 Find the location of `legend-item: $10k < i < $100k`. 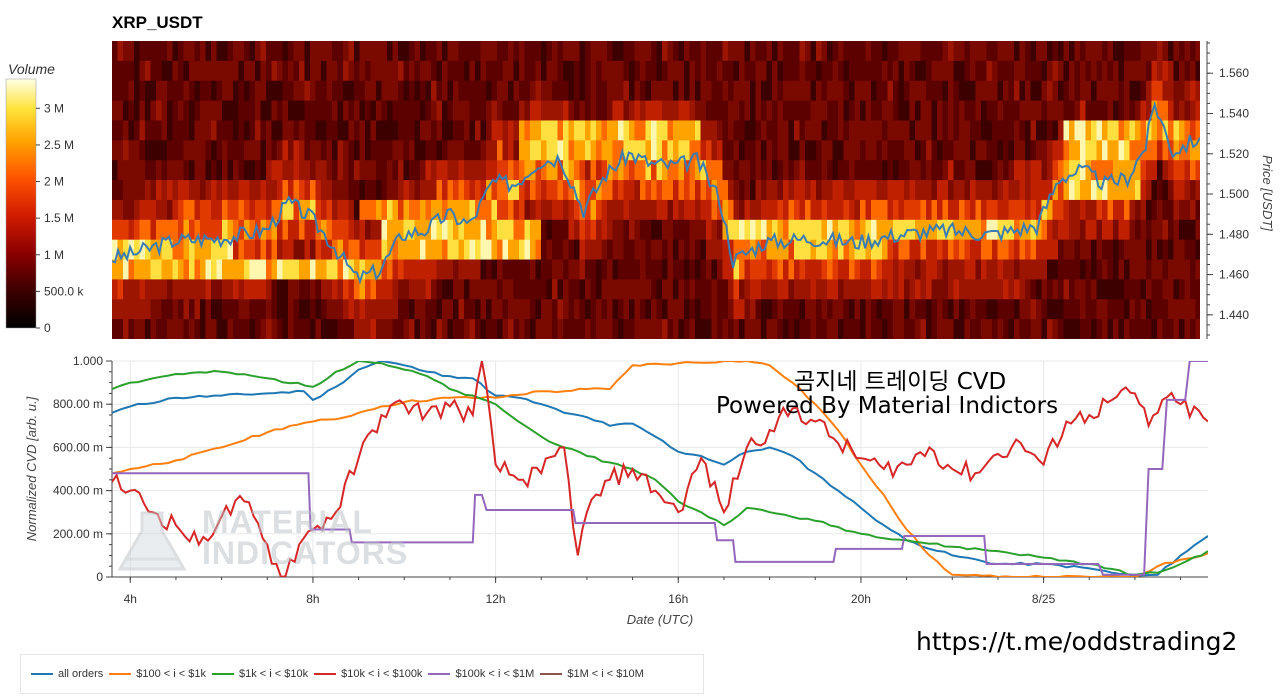

legend-item: $10k < i < $100k is located at coordinates (368, 674).